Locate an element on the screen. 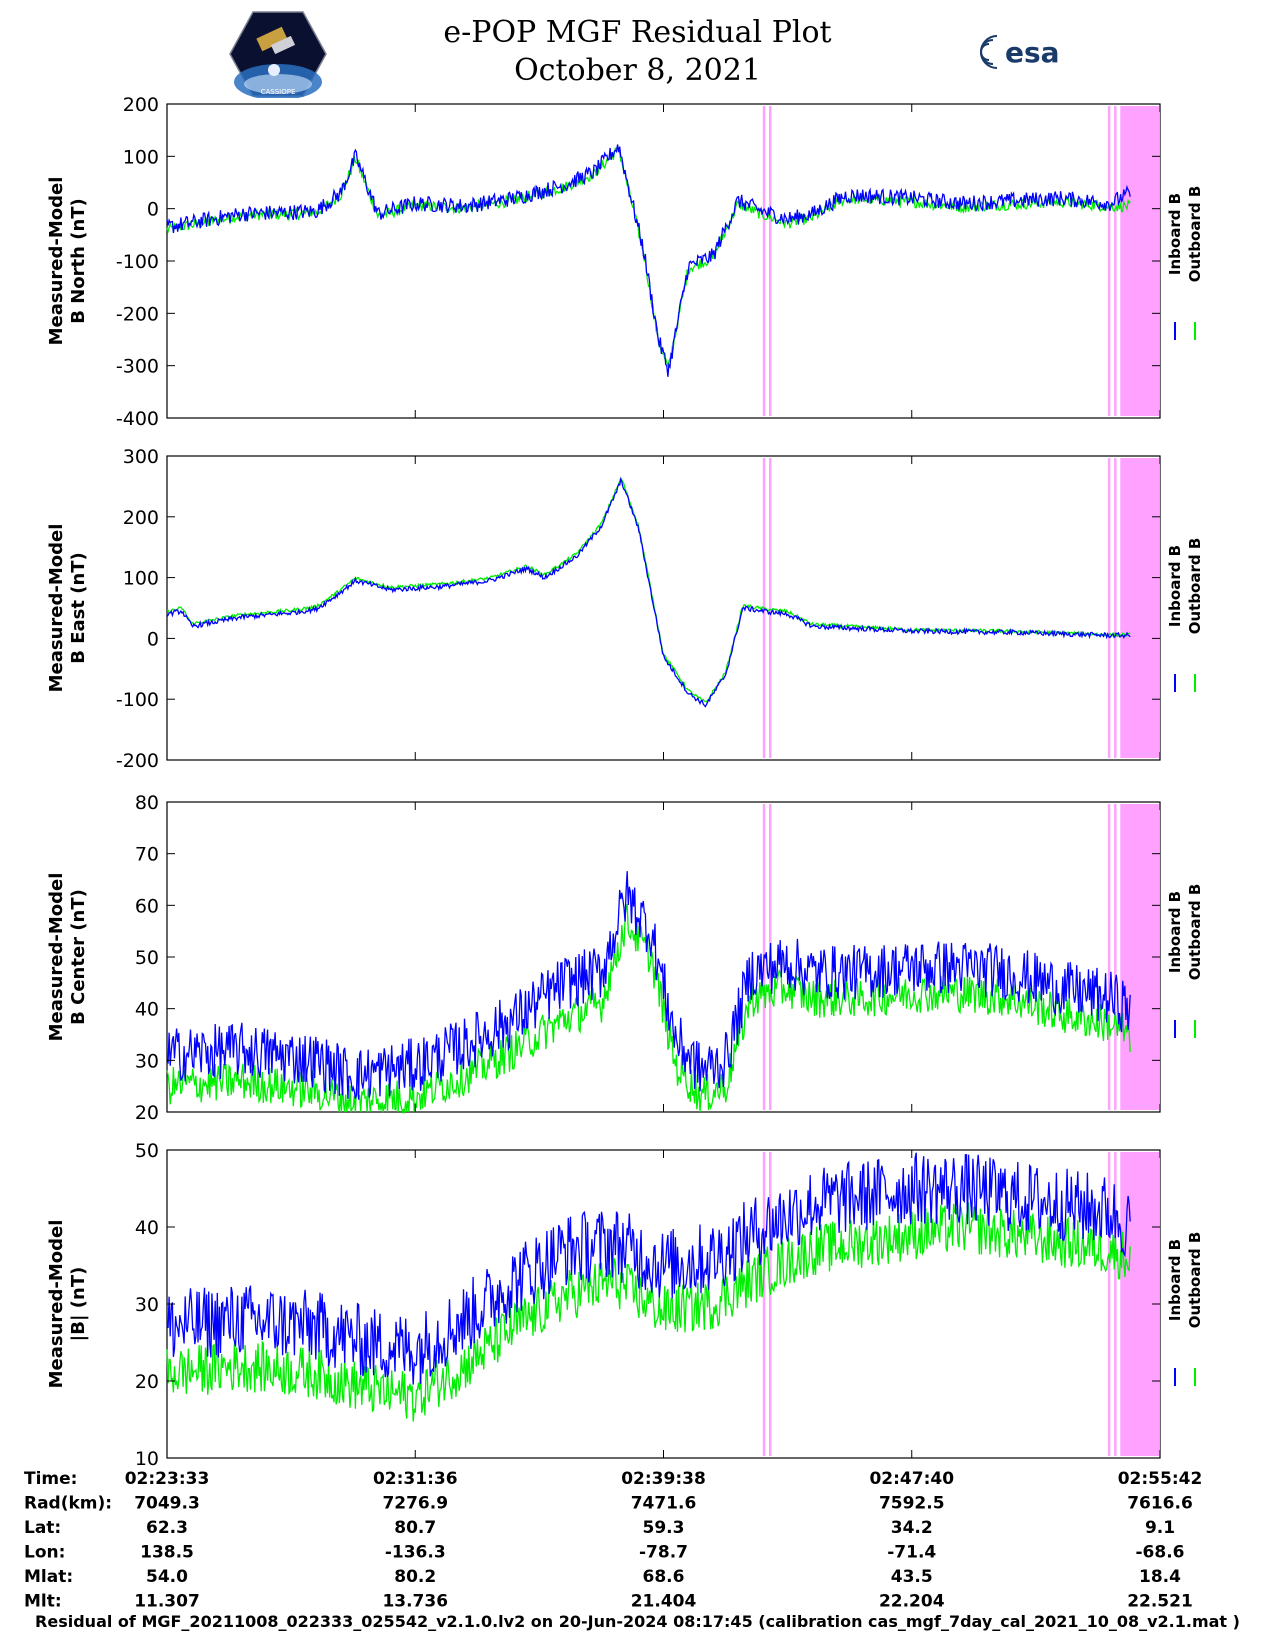 The image size is (1275, 1650). info-value-2-5: 80.2 is located at coordinates (415, 1577).